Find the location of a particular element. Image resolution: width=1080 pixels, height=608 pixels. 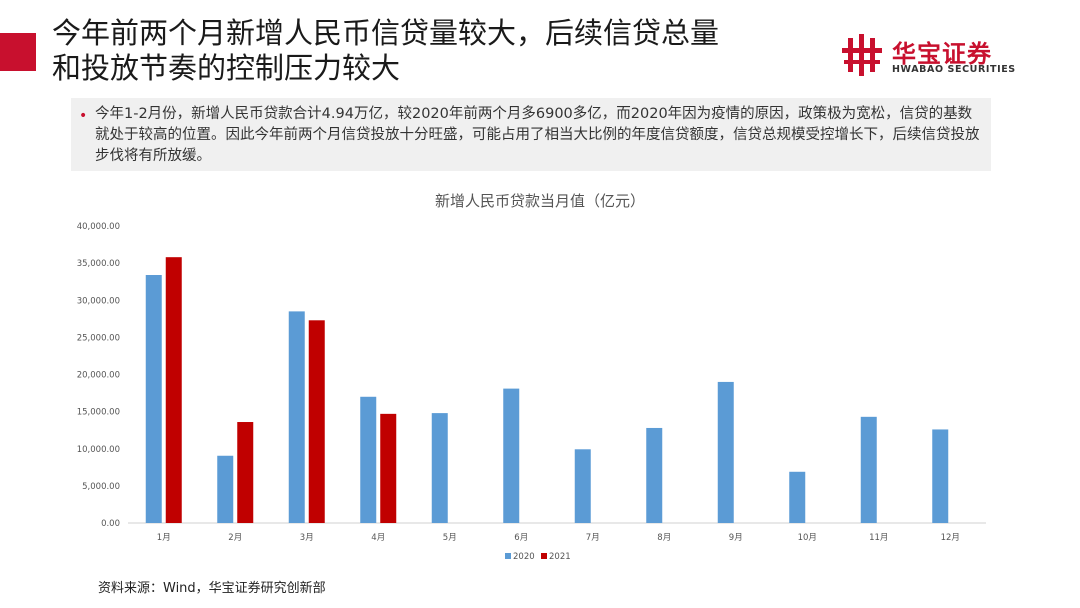

x-tick-label: 8月 is located at coordinates (664, 538).